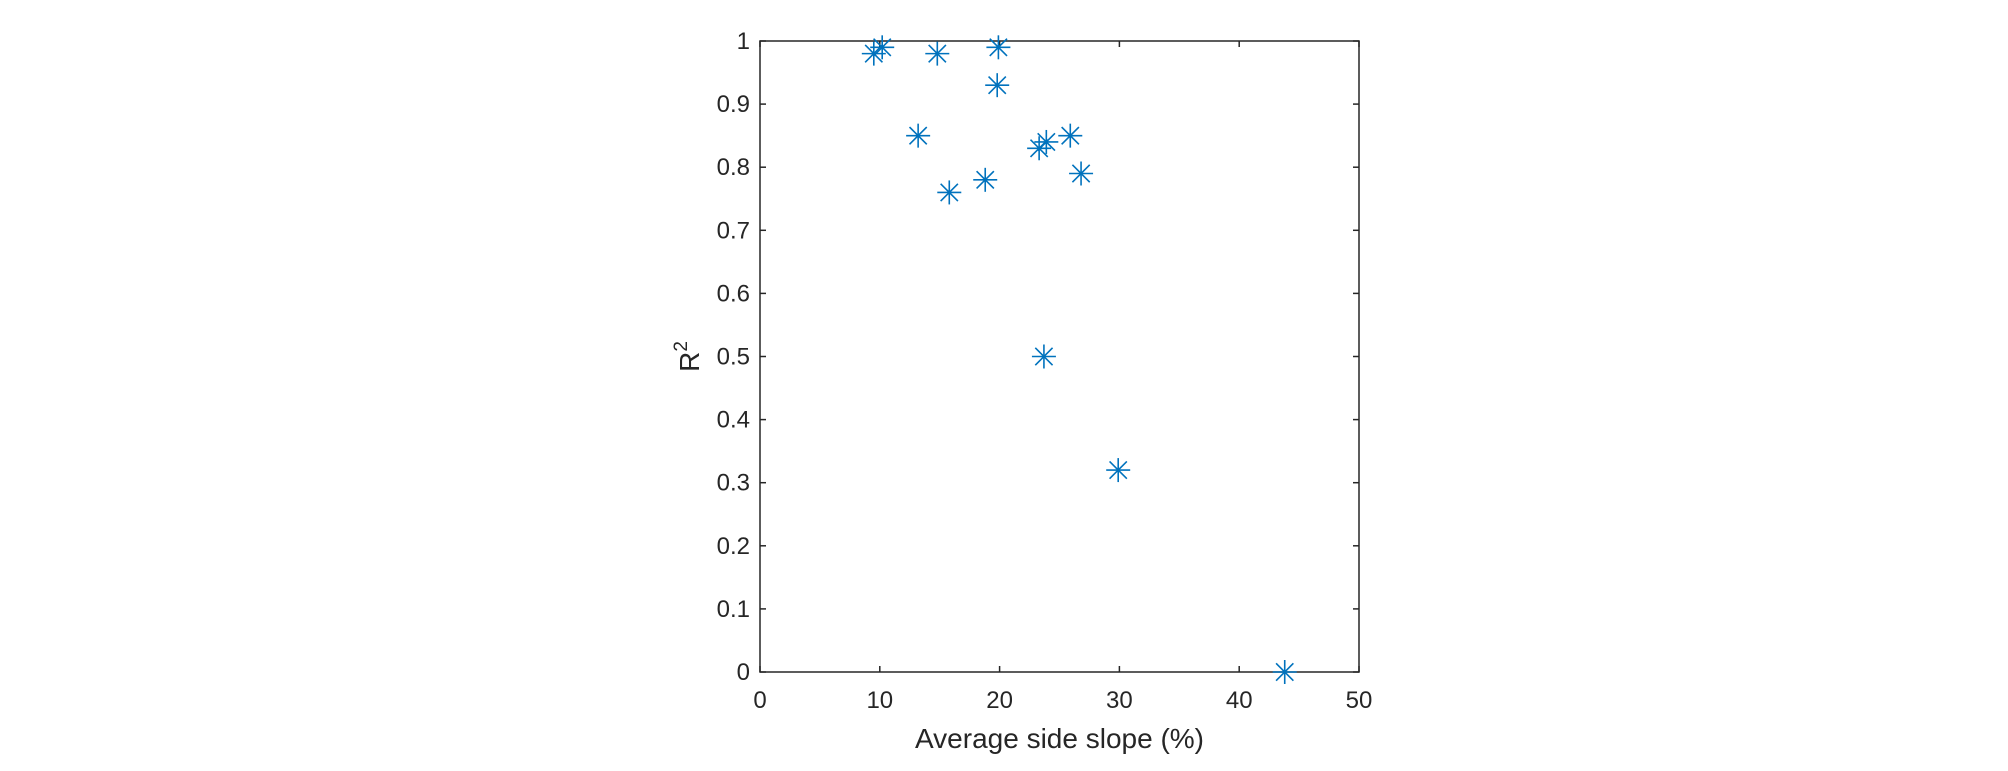  I want to click on y-tick-label: 0.7, so click(733, 230).